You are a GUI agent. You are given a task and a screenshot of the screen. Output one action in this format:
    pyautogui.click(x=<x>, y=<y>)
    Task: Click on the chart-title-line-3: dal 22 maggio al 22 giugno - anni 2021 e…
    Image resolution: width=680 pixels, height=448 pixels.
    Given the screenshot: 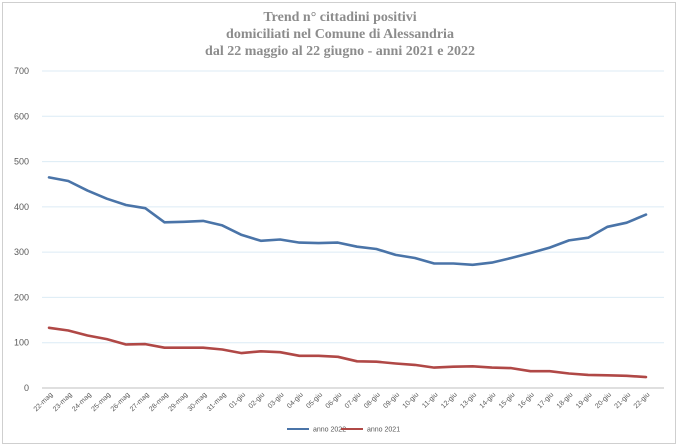 What is the action you would take?
    pyautogui.click(x=340, y=51)
    